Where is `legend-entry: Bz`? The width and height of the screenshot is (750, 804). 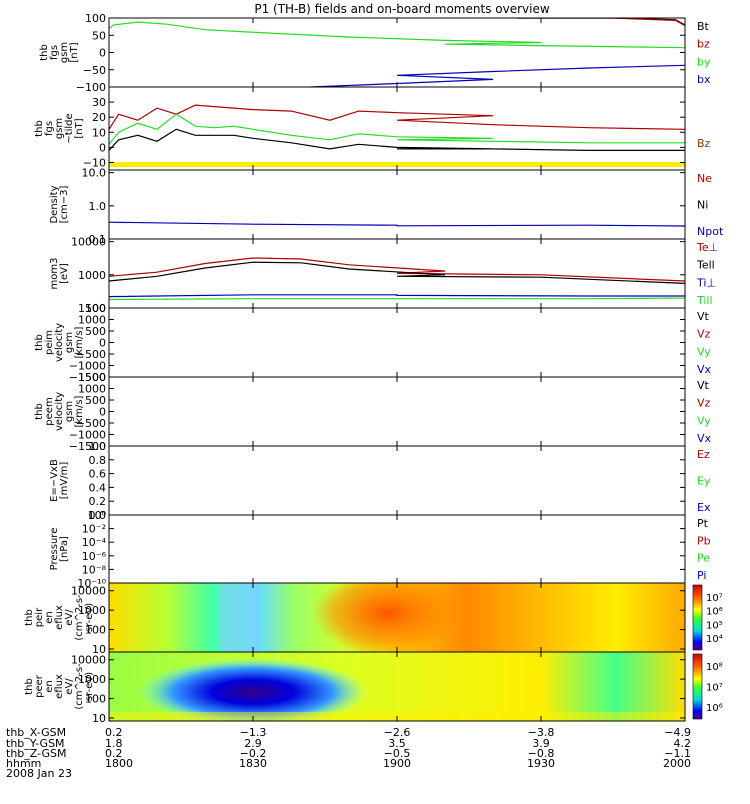 legend-entry: Bz is located at coordinates (704, 143).